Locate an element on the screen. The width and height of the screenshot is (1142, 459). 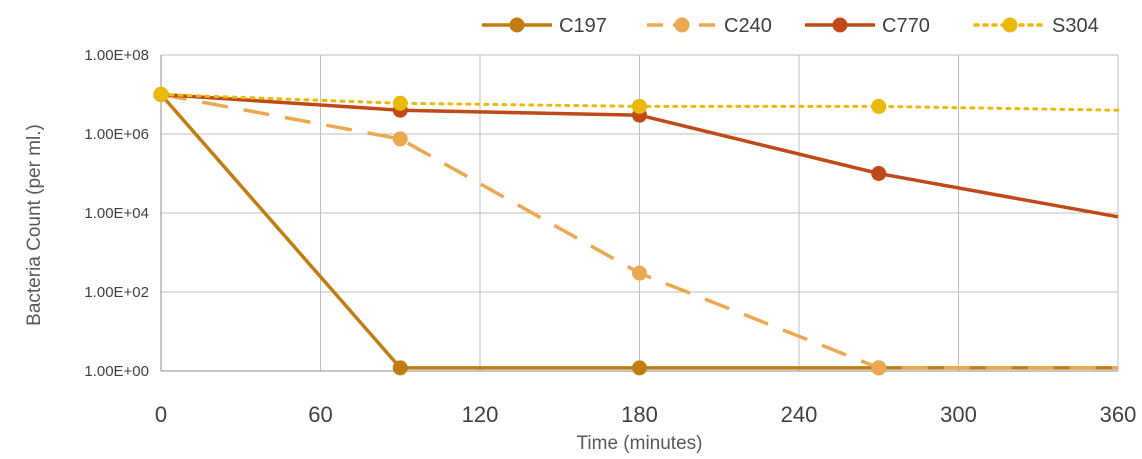
x-tick-label: 0 is located at coordinates (161, 414).